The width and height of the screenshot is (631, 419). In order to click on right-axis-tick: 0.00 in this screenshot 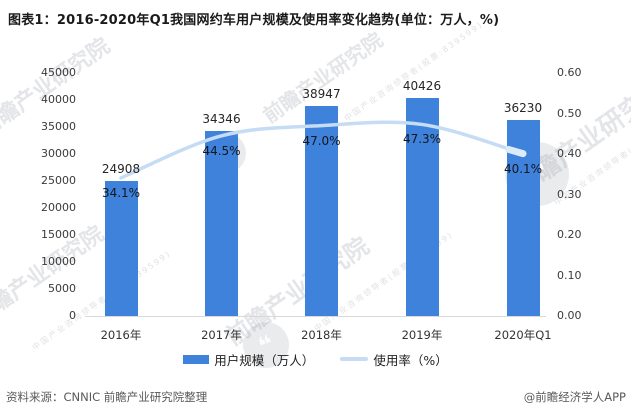, I will do `click(569, 315)`.